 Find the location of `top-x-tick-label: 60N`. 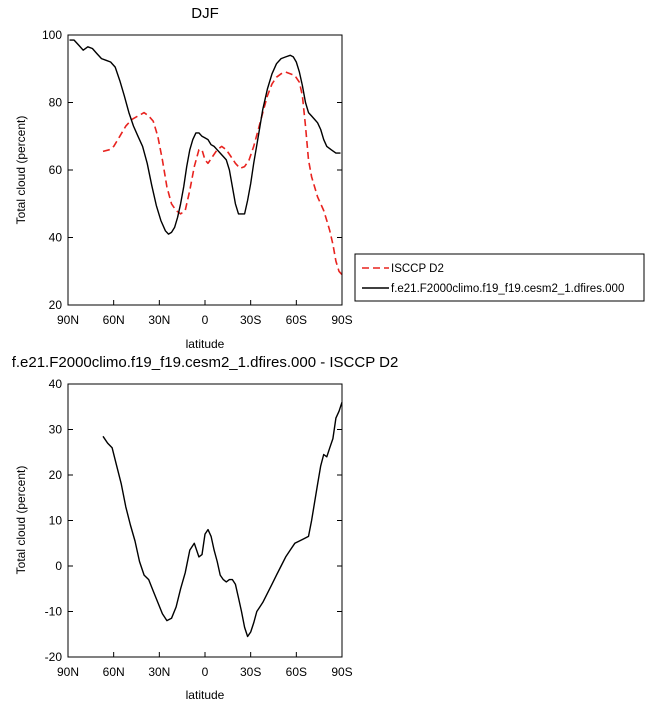

top-x-tick-label: 60N is located at coordinates (114, 320).